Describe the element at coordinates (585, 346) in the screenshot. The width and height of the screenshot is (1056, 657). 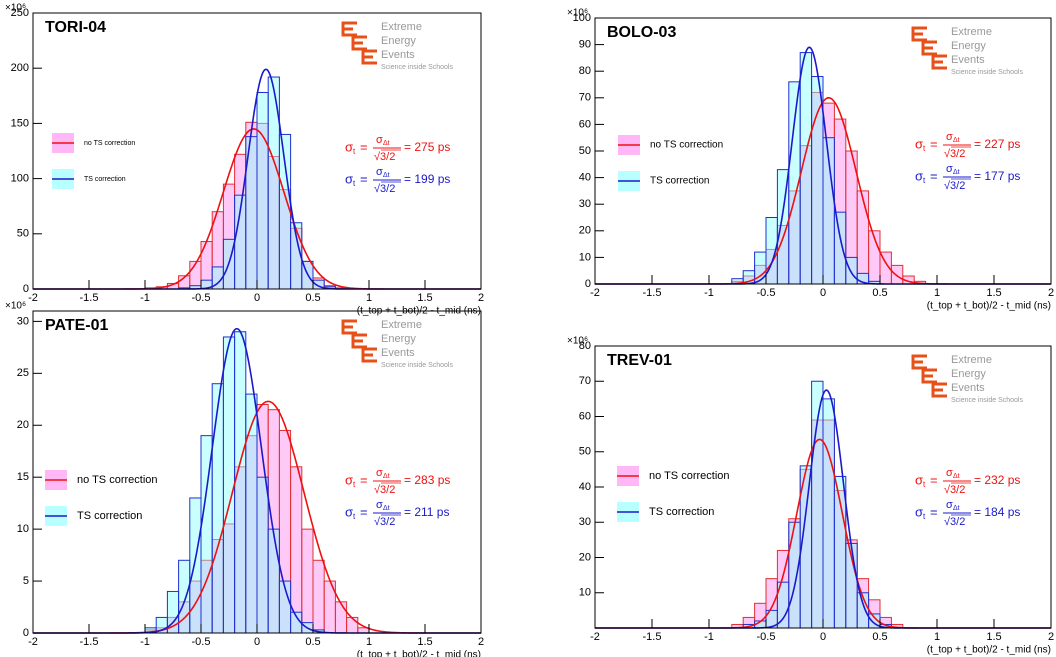
I see `y-tick-label: 80` at that location.